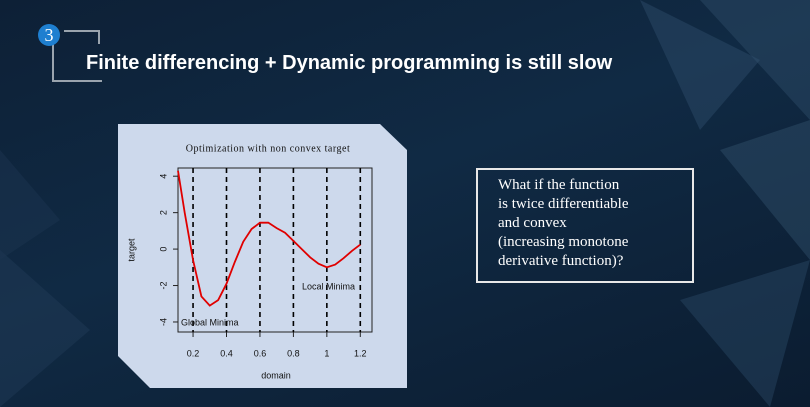 The image size is (810, 407). What do you see at coordinates (360, 353) in the screenshot?
I see `x-tick-label: 1.2` at bounding box center [360, 353].